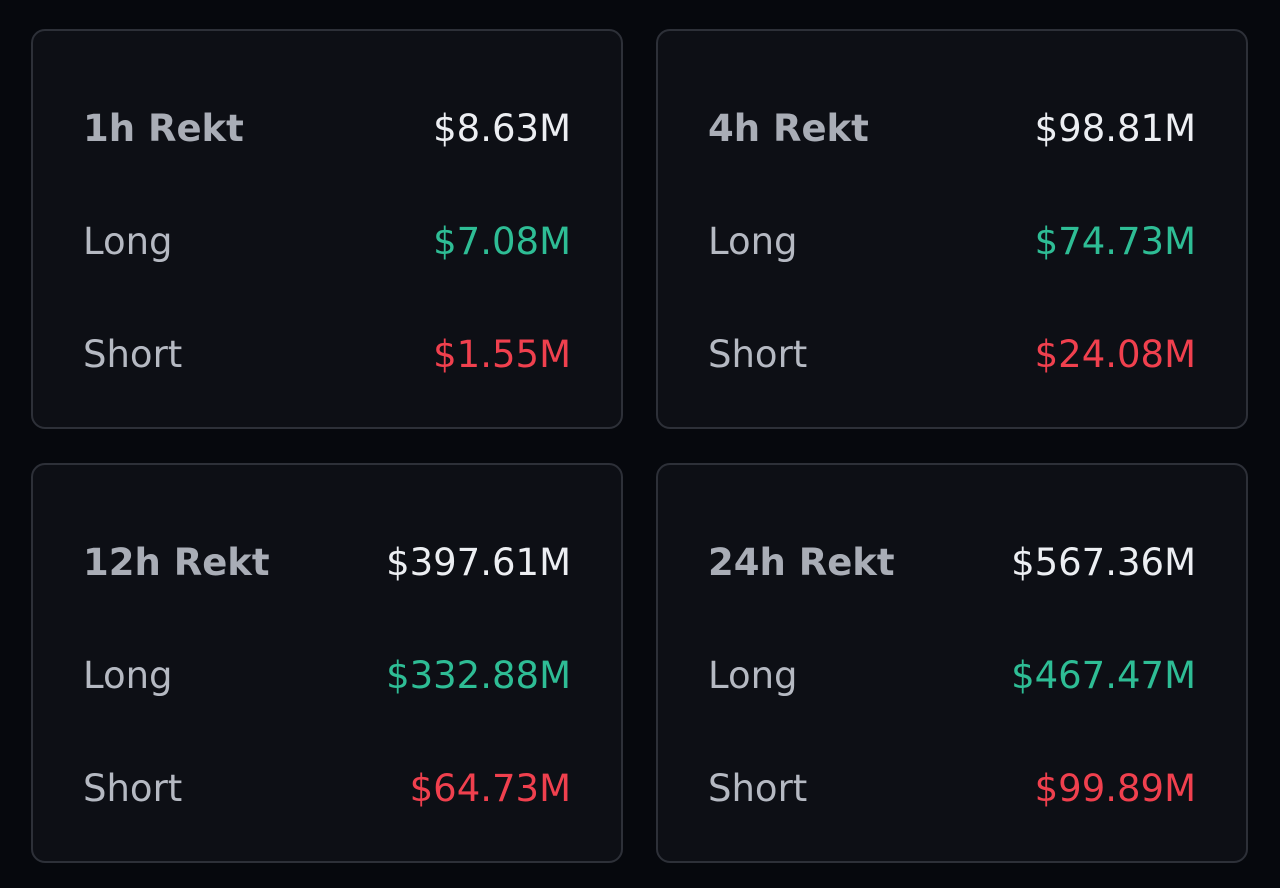  What do you see at coordinates (327, 788) in the screenshot?
I see `row: Short $64.73M` at bounding box center [327, 788].